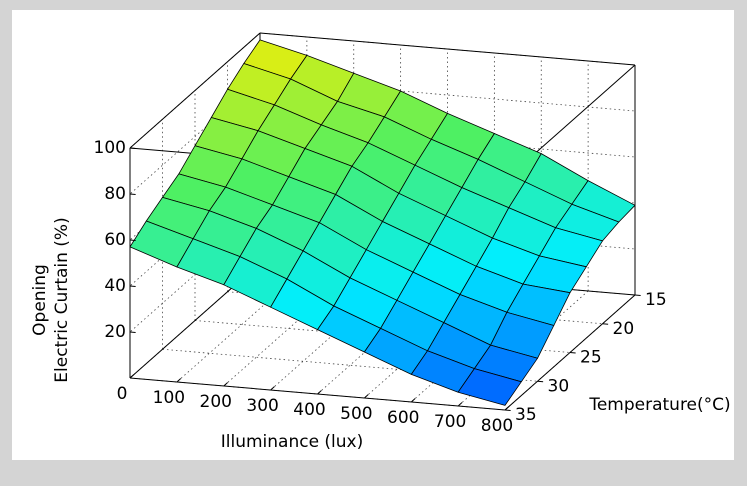 Image resolution: width=747 pixels, height=486 pixels. Describe the element at coordinates (115, 240) in the screenshot. I see `z-tick-label: 60` at that location.